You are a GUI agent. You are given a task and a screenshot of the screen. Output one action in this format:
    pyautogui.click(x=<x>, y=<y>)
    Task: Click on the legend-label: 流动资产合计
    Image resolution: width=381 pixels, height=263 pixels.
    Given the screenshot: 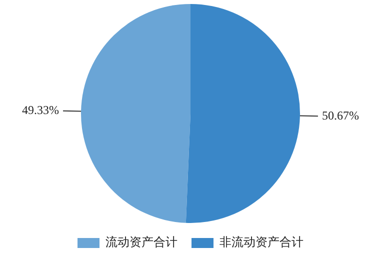 What is the action you would take?
    pyautogui.click(x=142, y=242)
    